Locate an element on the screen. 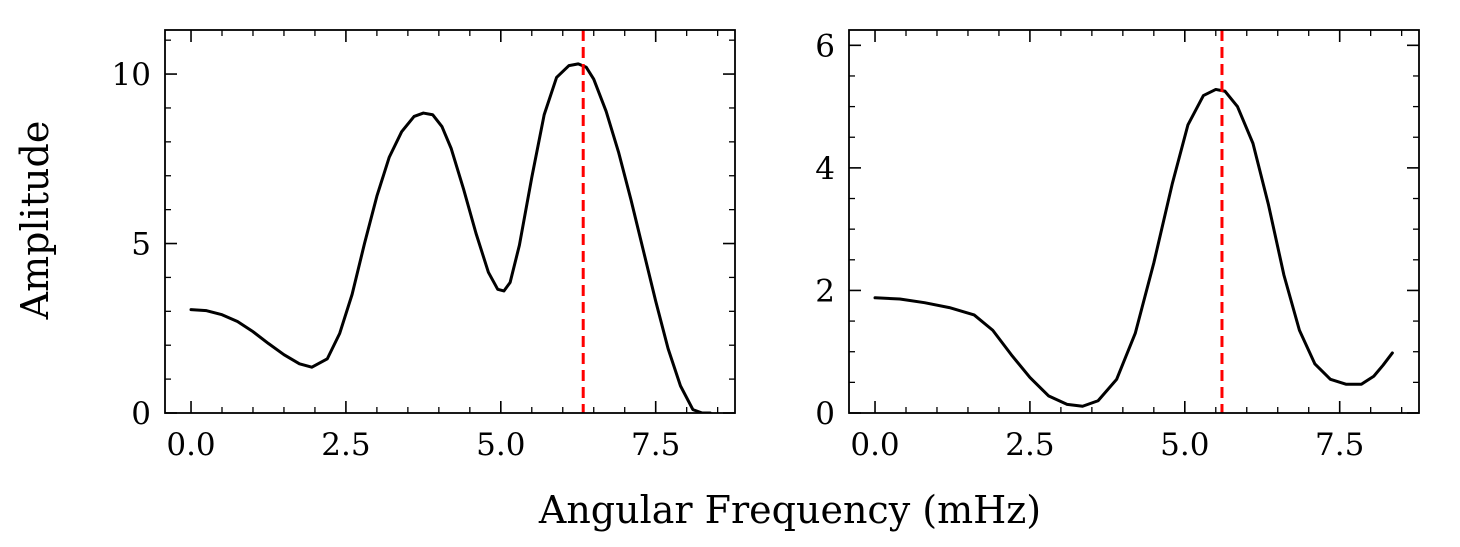  x-axis-label: Angular Frequency (mHz) is located at coordinates (789, 510).